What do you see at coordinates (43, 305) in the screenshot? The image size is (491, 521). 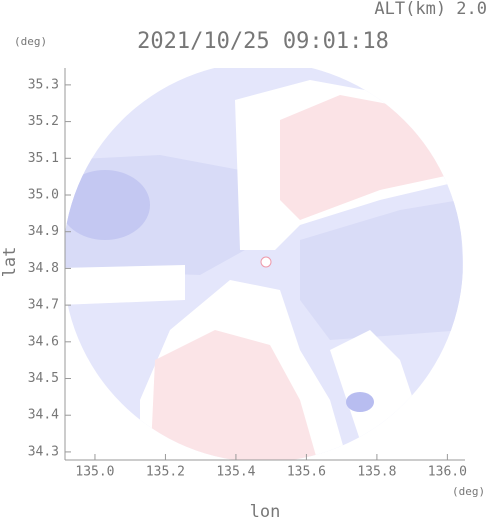 I see `y-tick-label: 34.7` at bounding box center [43, 305].